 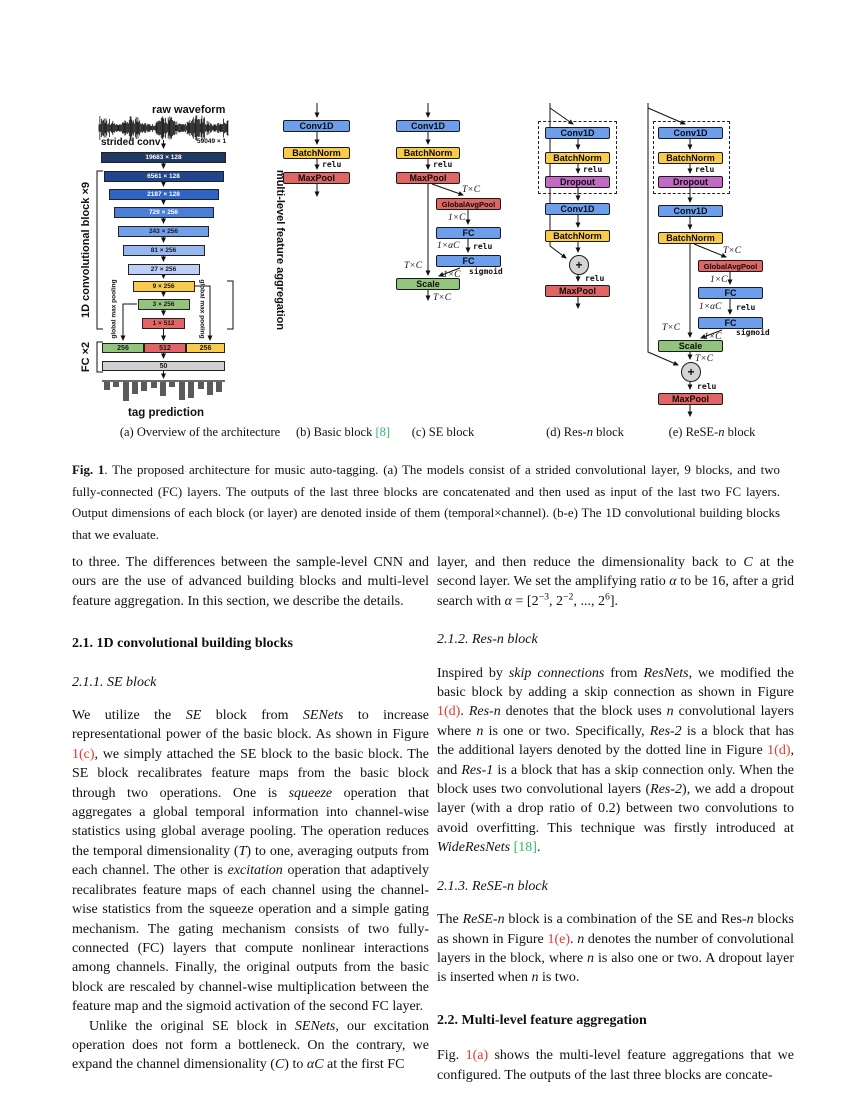 I want to click on figure-ref: 1(c), so click(x=83, y=754).